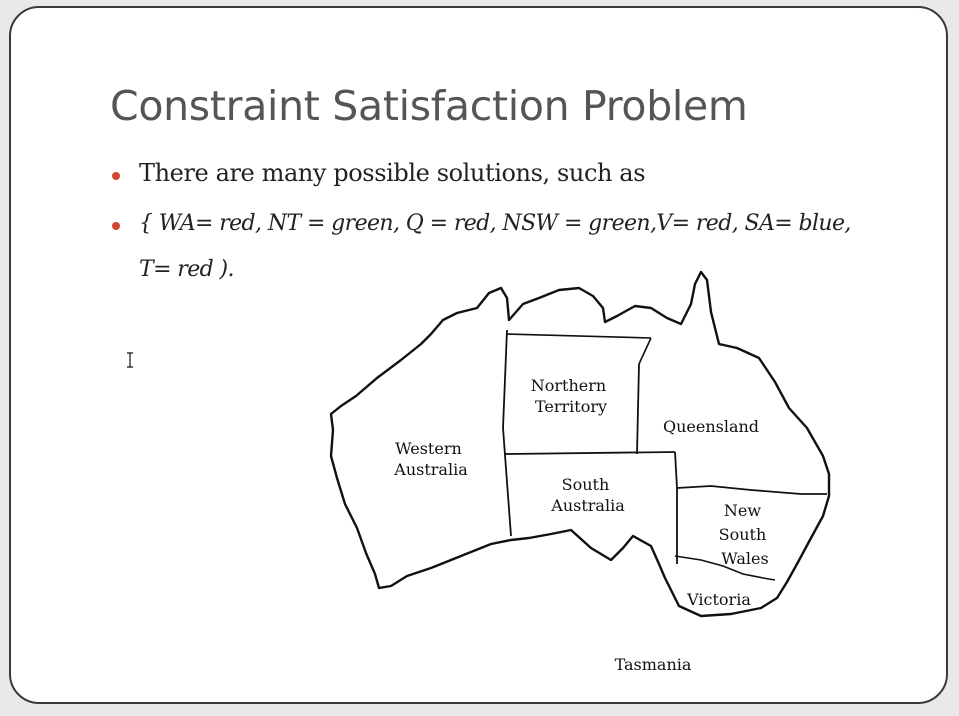 The image size is (959, 716). I want to click on text-cursor-icon, so click(130, 360).